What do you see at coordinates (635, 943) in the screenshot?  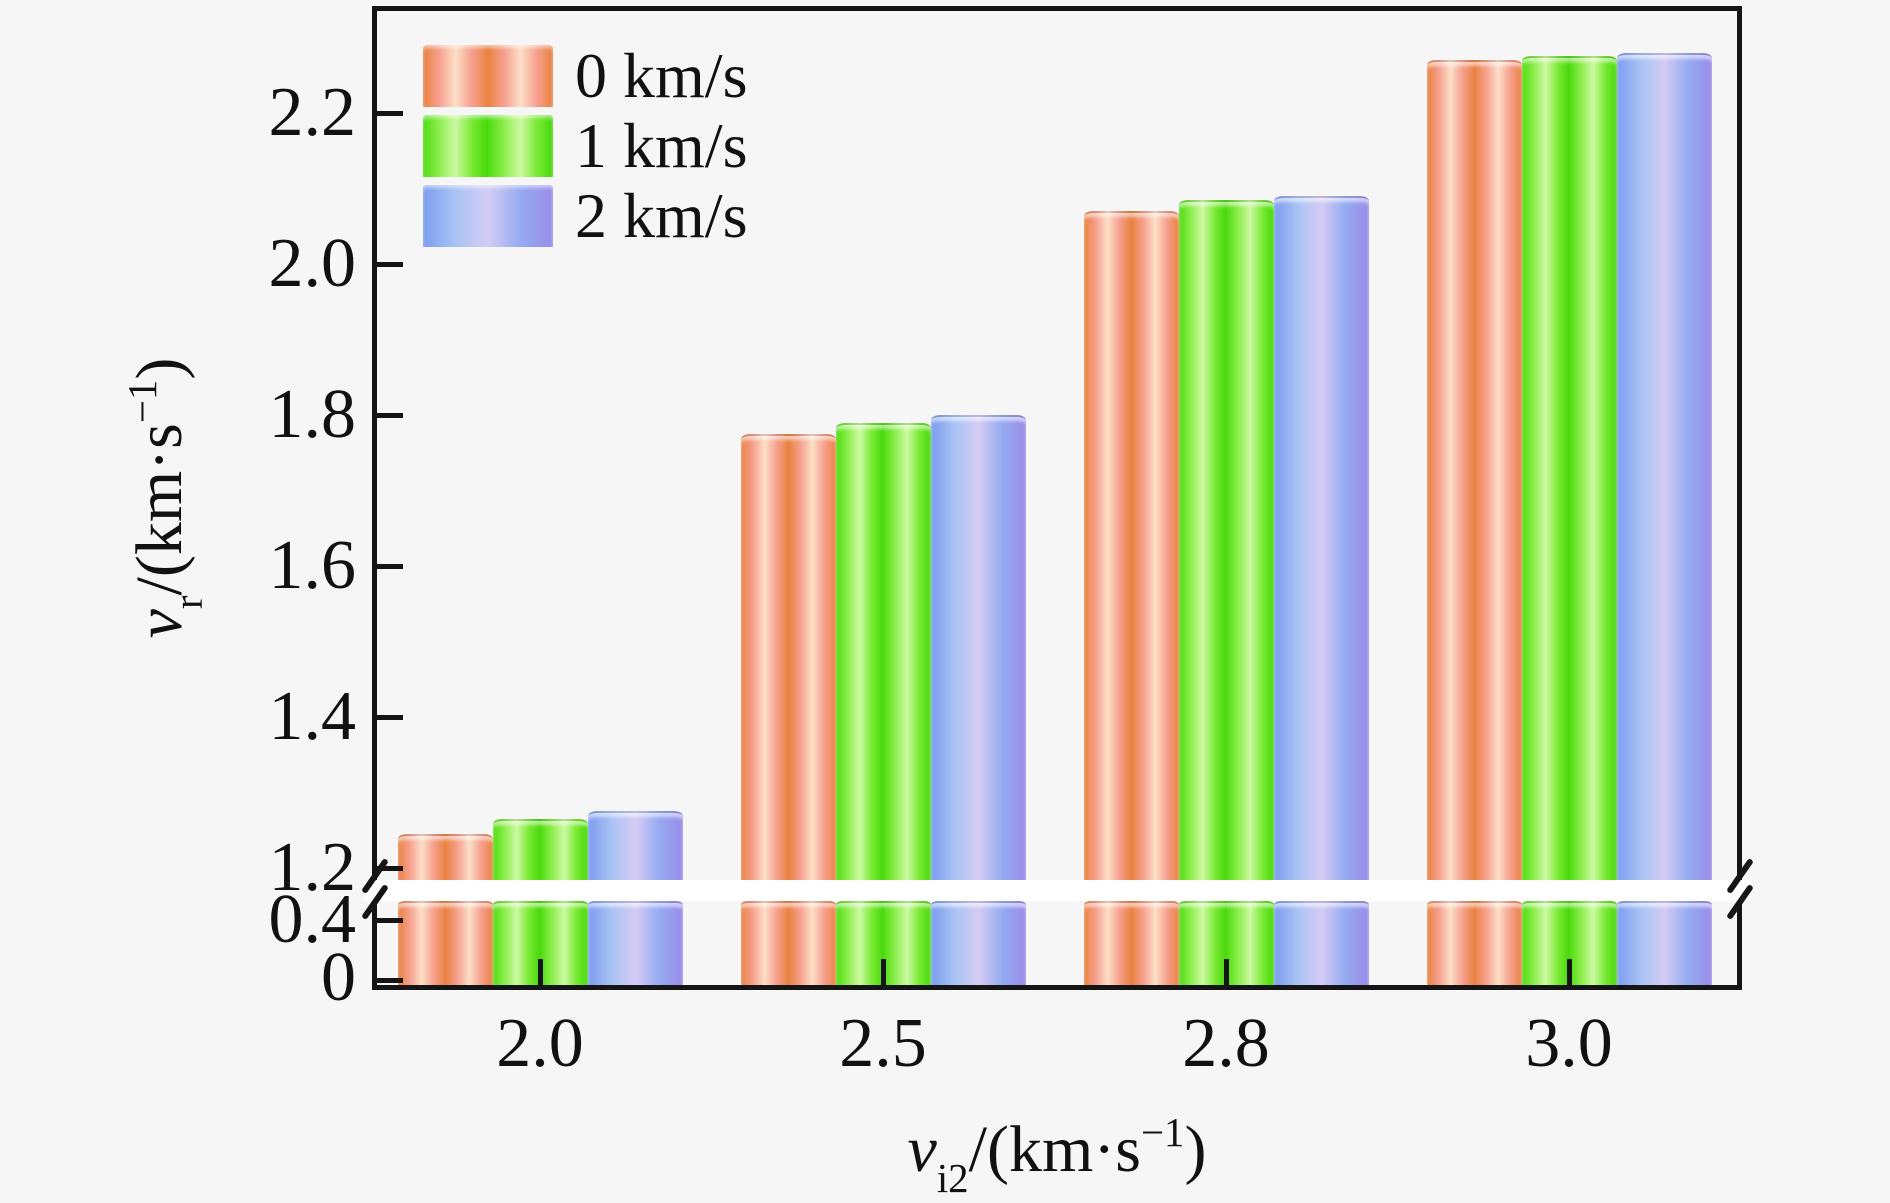 I see `bar-lower-2kms-2.0` at bounding box center [635, 943].